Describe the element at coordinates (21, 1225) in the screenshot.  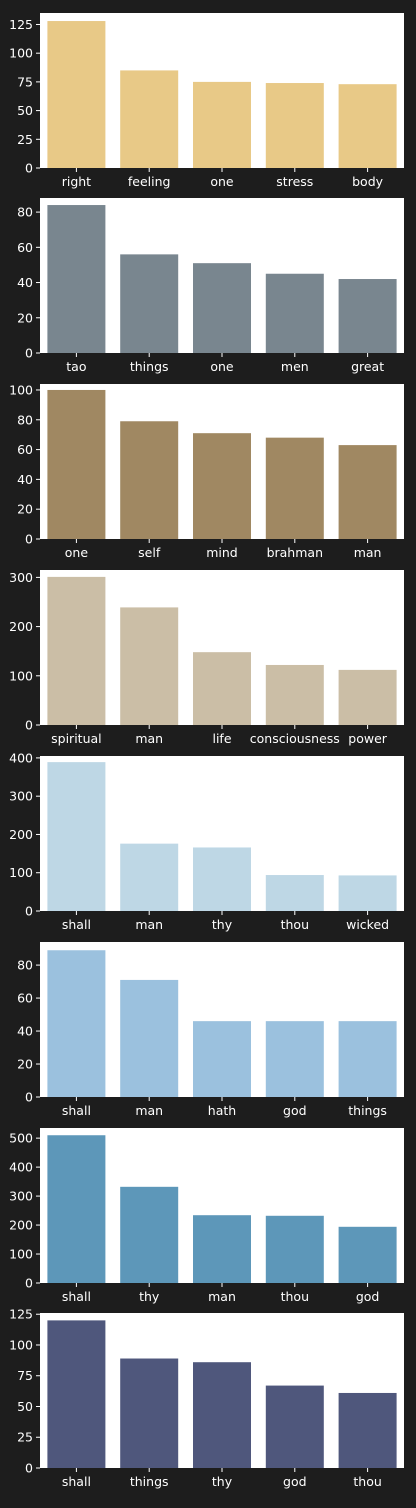
I see `chart-7-y-tick-label-3: 200` at that location.